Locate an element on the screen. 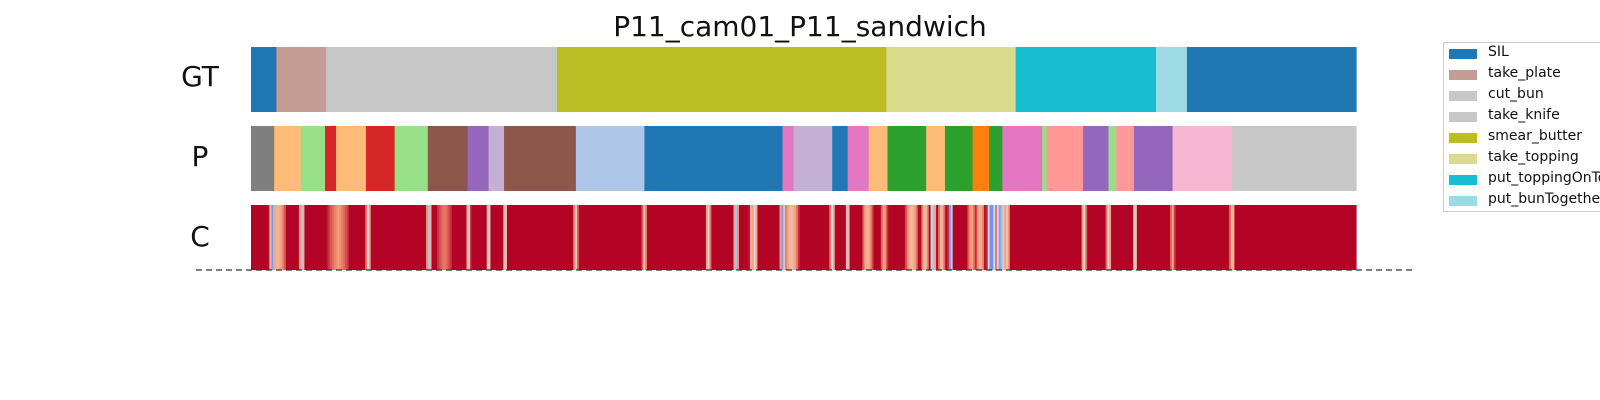 Image resolution: width=1600 pixels, height=400 pixels. legend-label: SIL is located at coordinates (1498, 52).